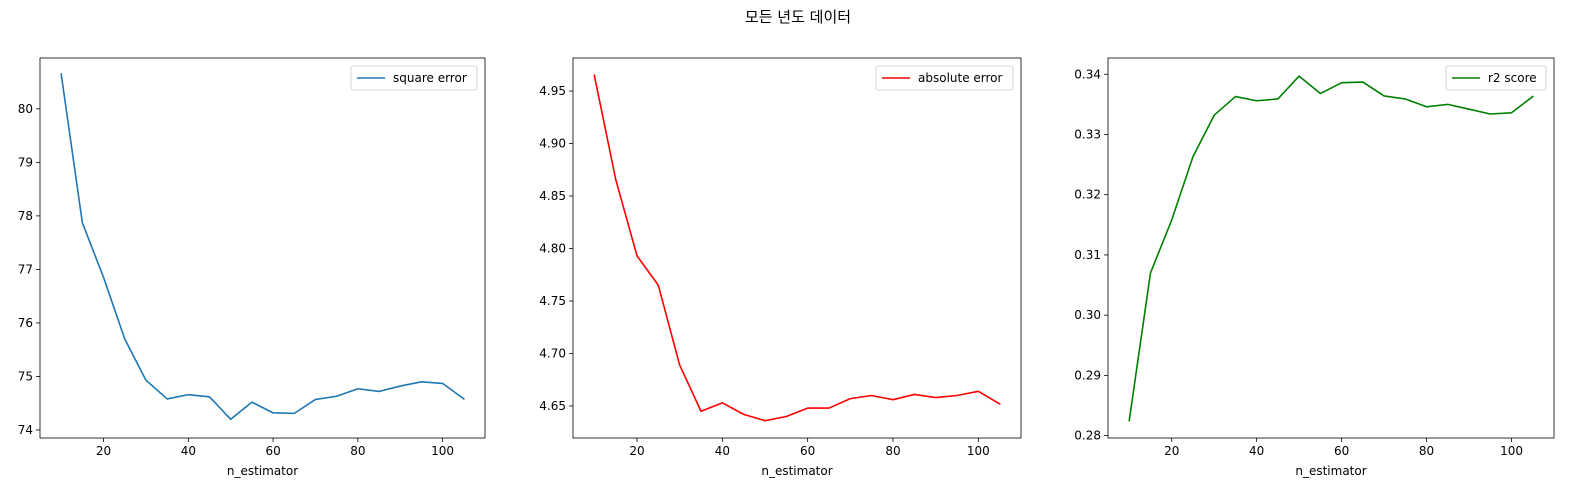 Image resolution: width=1596 pixels, height=496 pixels. Describe the element at coordinates (552, 301) in the screenshot. I see `y-tick-label: 4.75` at that location.